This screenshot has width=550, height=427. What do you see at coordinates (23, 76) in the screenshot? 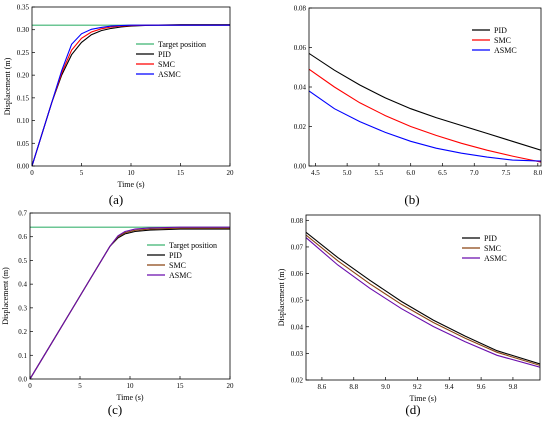
I see `y-tick-label: 0.20` at bounding box center [23, 76].